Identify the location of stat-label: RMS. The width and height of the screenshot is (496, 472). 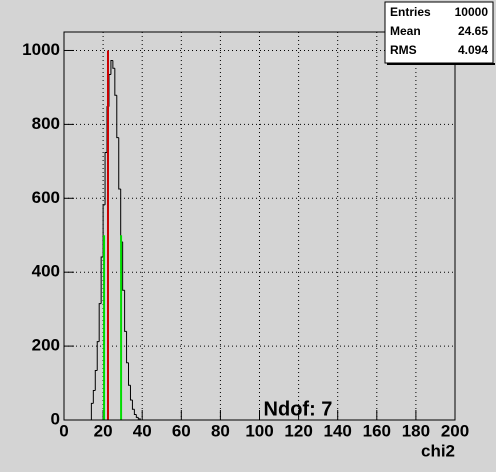
(403, 50).